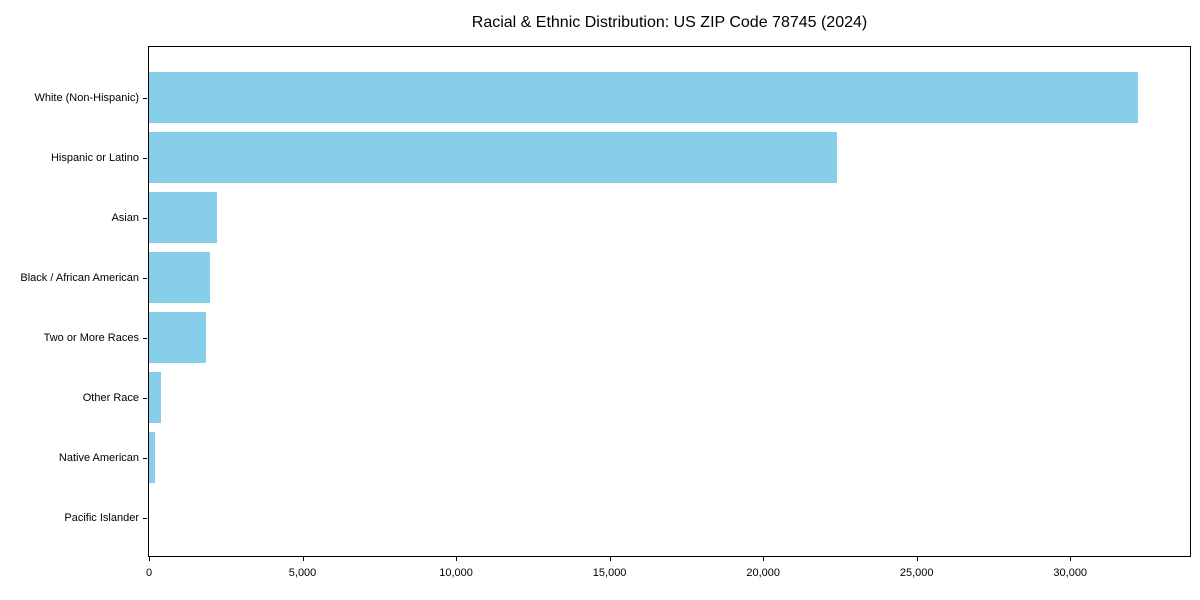 Image resolution: width=1200 pixels, height=600 pixels. What do you see at coordinates (177, 337) in the screenshot?
I see `bar-two-or-more-races` at bounding box center [177, 337].